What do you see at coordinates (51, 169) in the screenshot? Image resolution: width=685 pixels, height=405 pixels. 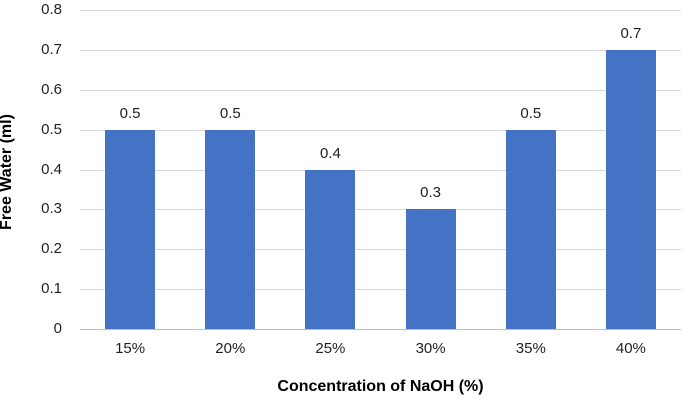 I see `y-tick-label: 0.4` at bounding box center [51, 169].